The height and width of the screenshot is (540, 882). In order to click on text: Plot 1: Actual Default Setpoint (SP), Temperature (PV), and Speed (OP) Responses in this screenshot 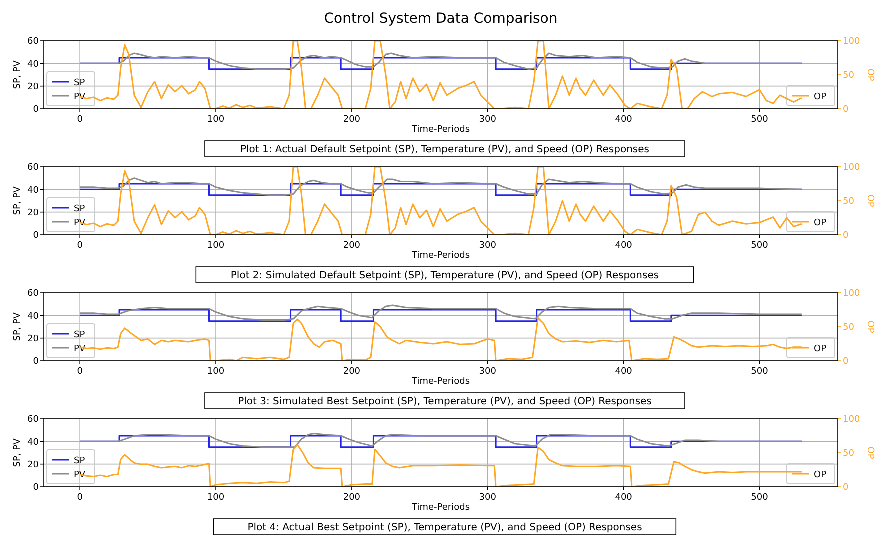, I will do `click(445, 150)`.